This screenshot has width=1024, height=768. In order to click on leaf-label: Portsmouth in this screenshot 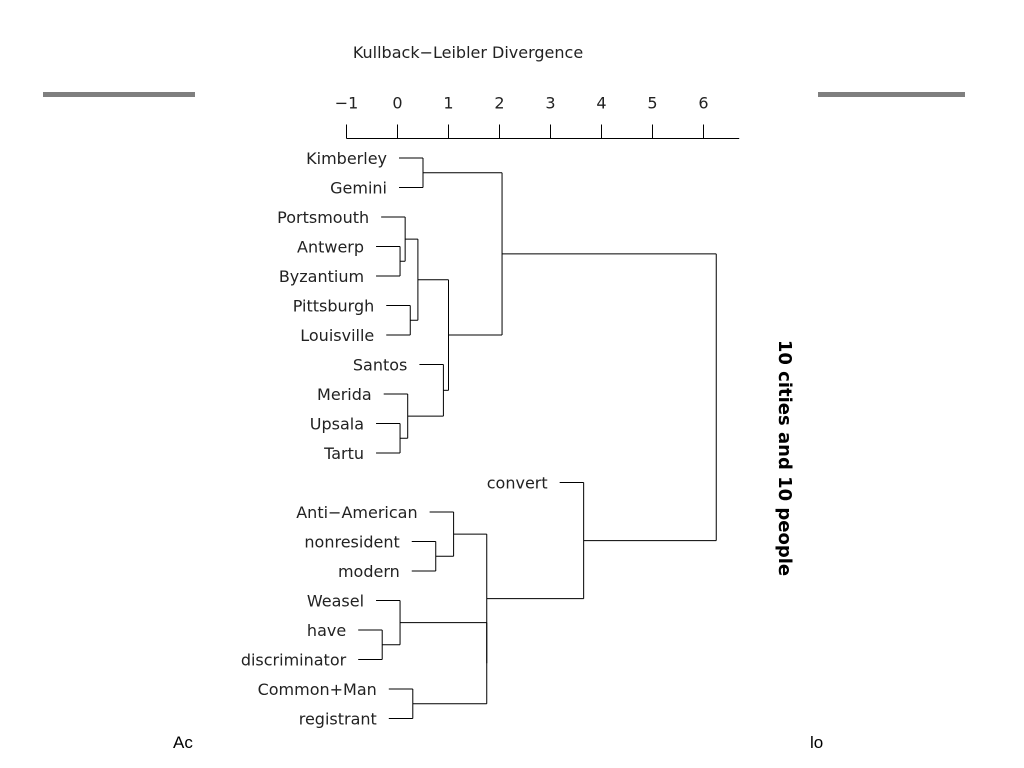, I will do `click(323, 217)`.